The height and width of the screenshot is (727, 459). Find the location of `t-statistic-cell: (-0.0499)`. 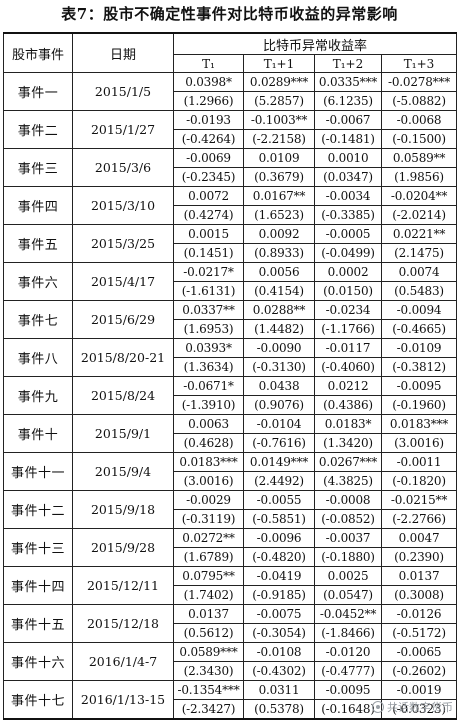

t-statistic-cell: (-0.0499) is located at coordinates (348, 253).